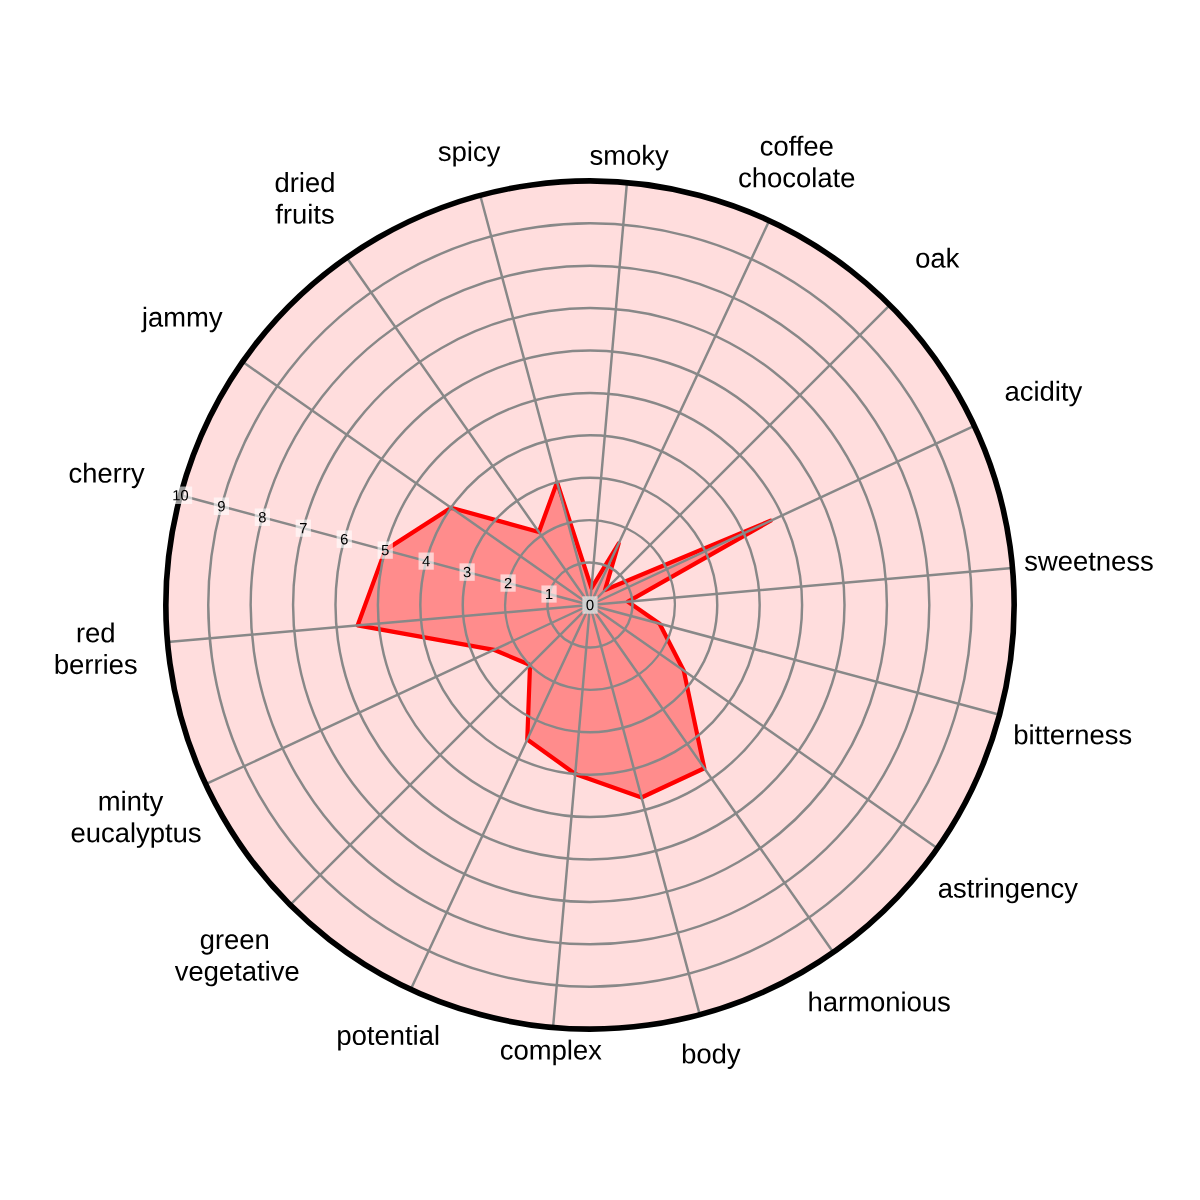 This screenshot has height=1200, width=1200. Describe the element at coordinates (303, 528) in the screenshot. I see `y-tick-label: 7` at that location.